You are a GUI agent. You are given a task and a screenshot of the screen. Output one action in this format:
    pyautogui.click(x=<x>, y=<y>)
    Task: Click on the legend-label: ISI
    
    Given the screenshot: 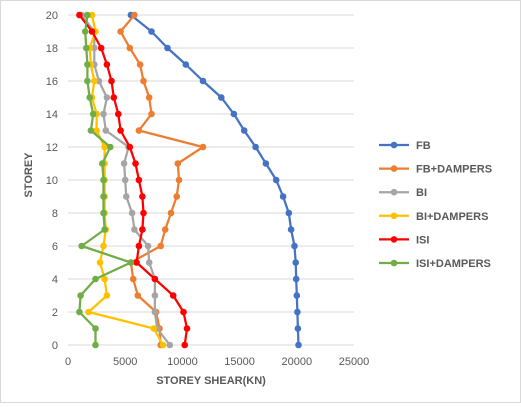 What is the action you would take?
    pyautogui.click(x=422, y=240)
    